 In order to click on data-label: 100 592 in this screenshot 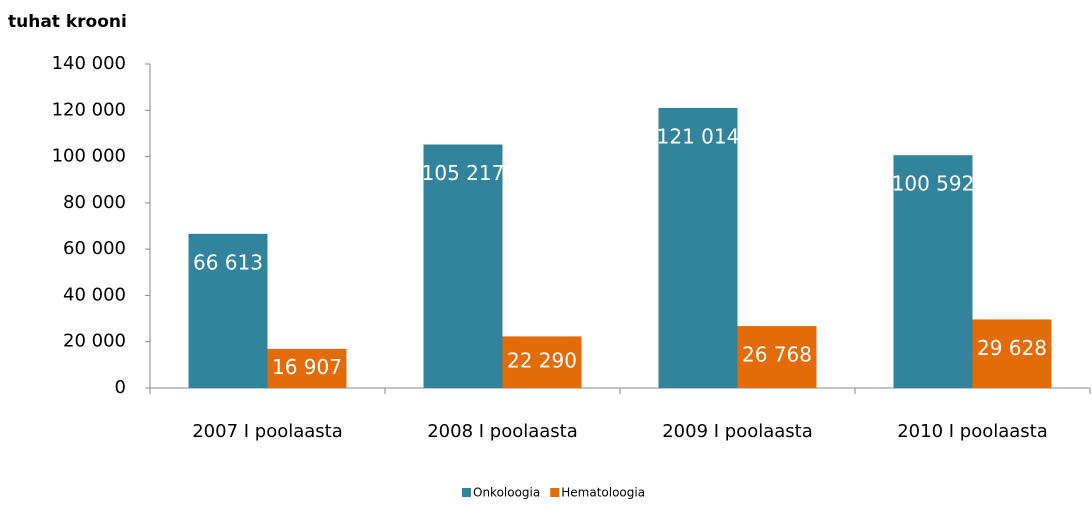, I will do `click(933, 184)`.